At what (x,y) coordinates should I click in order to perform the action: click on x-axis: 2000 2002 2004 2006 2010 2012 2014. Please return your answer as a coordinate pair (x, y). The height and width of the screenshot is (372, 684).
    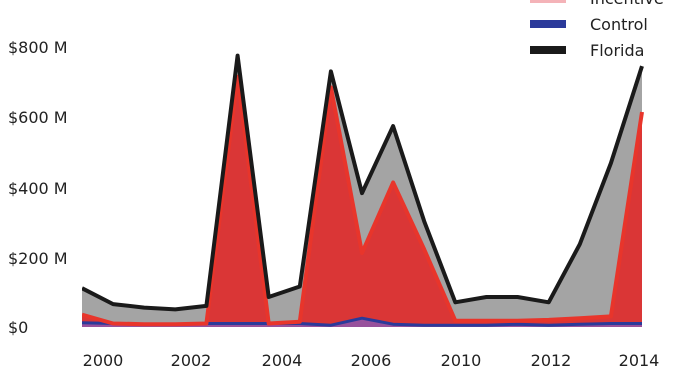
    Looking at the image, I should click on (371, 360).